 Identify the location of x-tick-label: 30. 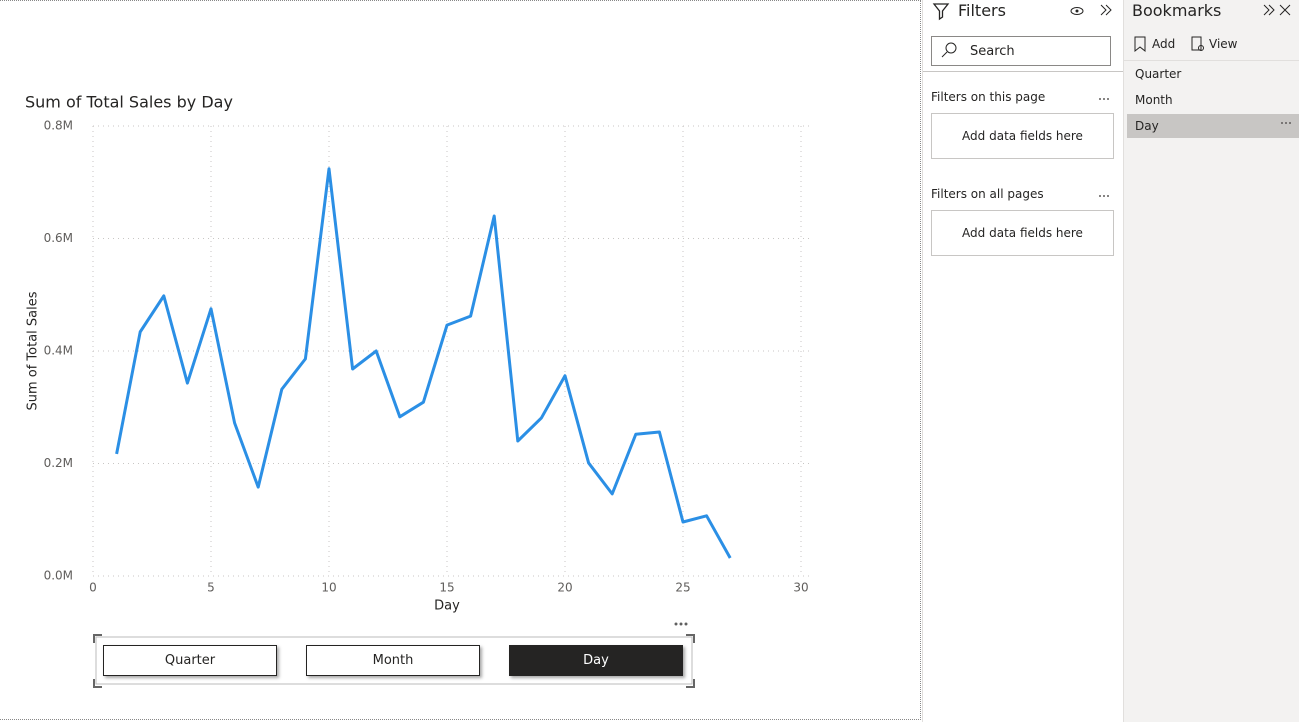
(800, 588).